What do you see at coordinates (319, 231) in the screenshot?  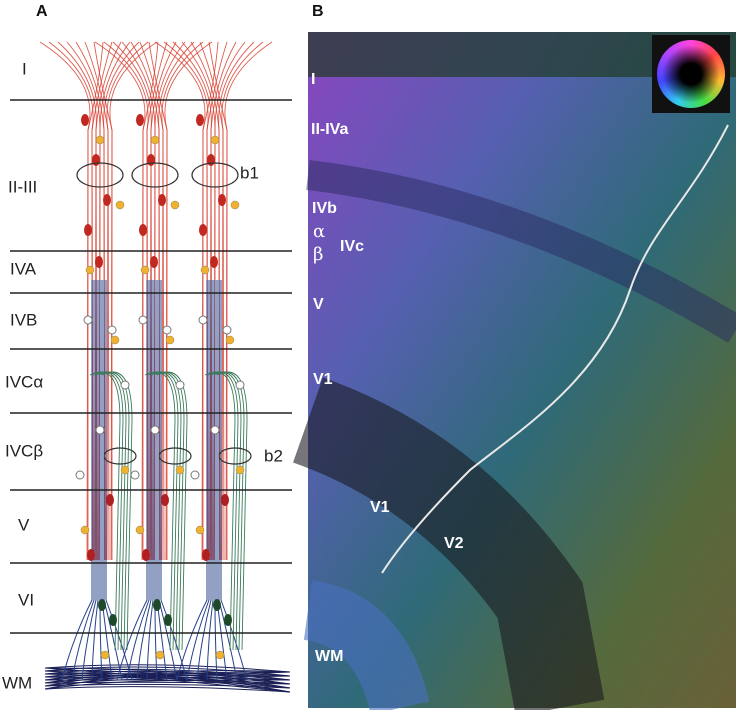 I see `layer-label: α` at bounding box center [319, 231].